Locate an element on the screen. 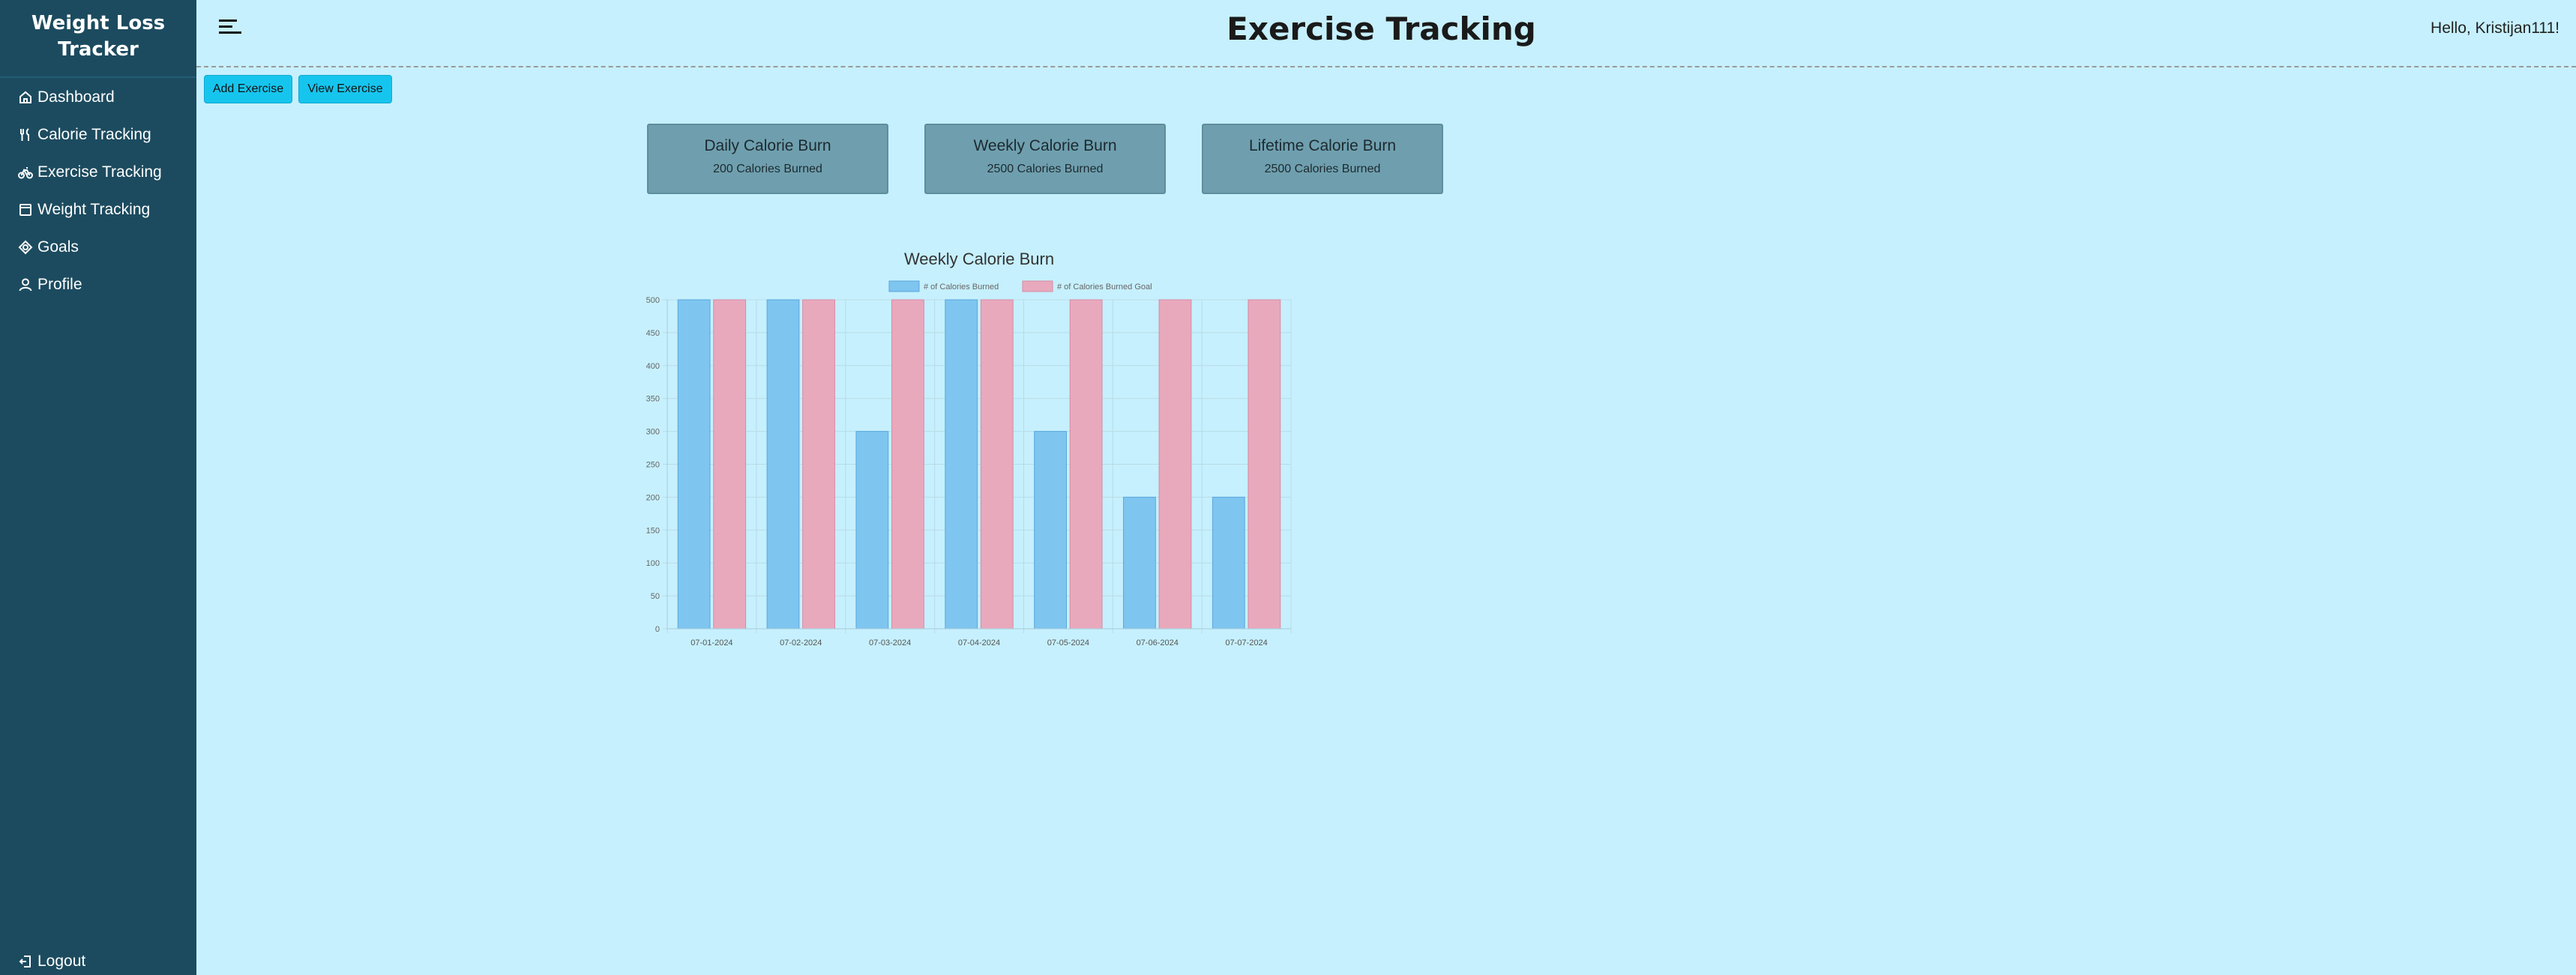 This screenshot has width=2576, height=975. bicycle-icon is located at coordinates (25, 173).